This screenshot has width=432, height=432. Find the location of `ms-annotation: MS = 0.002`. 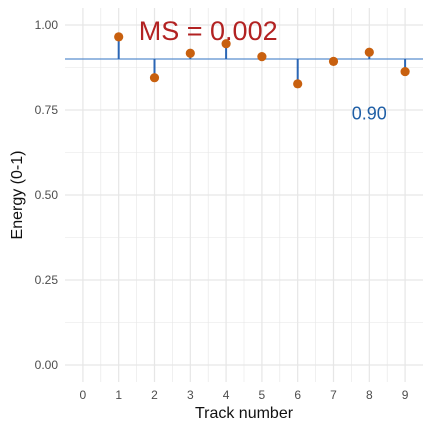

ms-annotation: MS = 0.002 is located at coordinates (208, 31).